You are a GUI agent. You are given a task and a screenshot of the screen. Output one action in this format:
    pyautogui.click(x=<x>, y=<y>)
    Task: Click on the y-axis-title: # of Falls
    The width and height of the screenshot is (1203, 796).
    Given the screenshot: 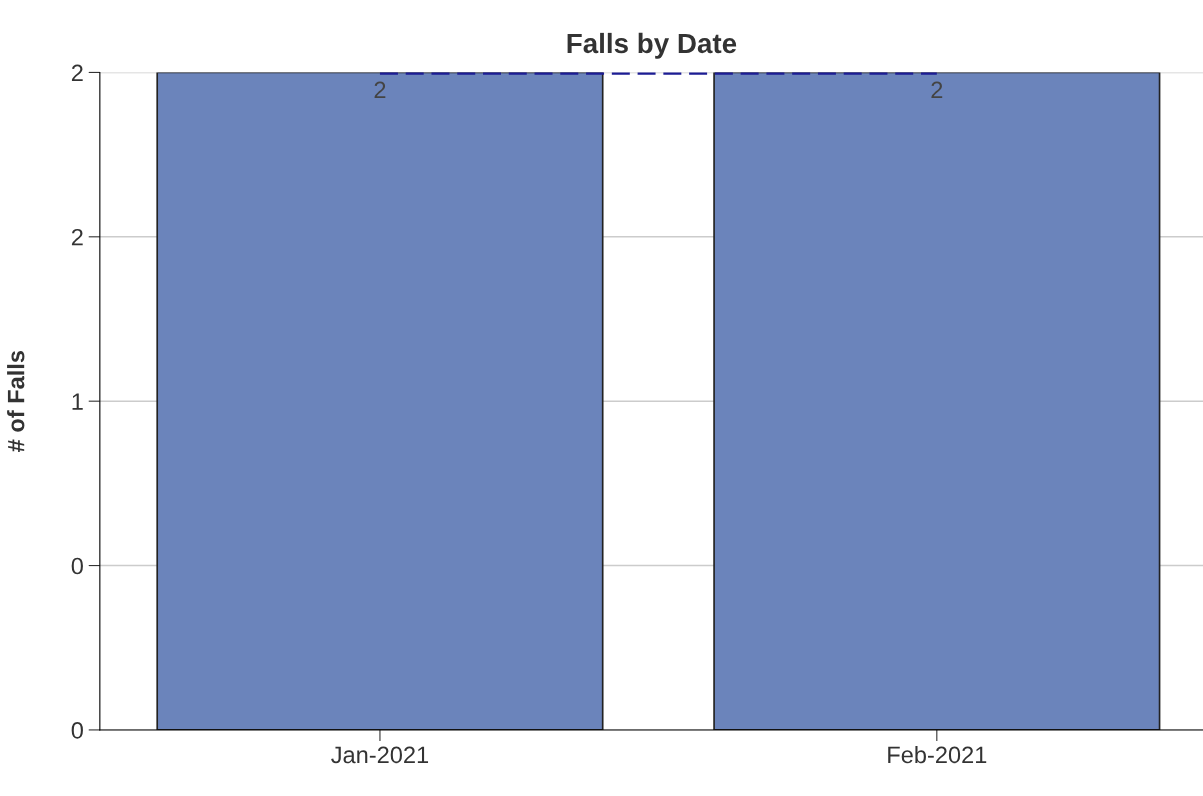 What is the action you would take?
    pyautogui.click(x=16, y=401)
    